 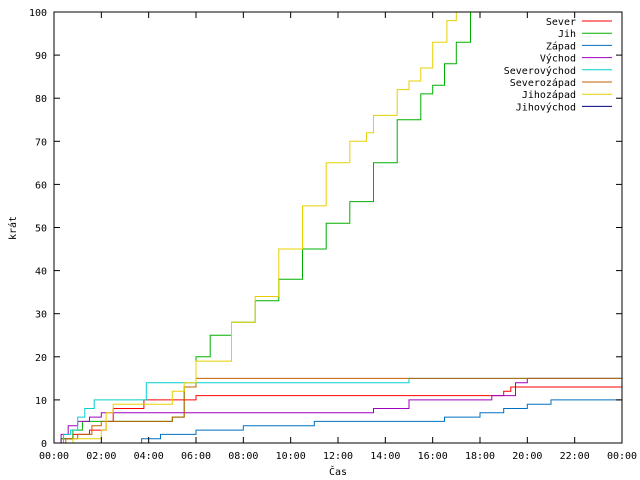 I want to click on x-tick-label: 14:00, so click(x=385, y=456).